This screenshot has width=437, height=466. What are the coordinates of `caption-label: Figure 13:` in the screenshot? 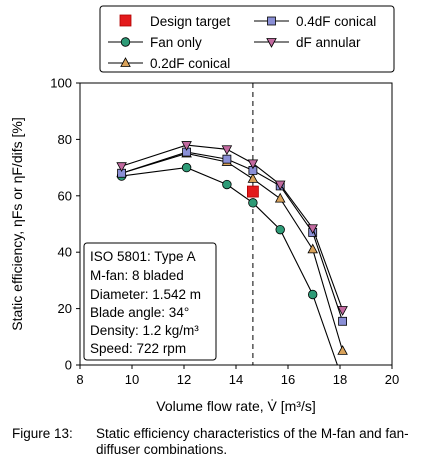 It's located at (42, 433).